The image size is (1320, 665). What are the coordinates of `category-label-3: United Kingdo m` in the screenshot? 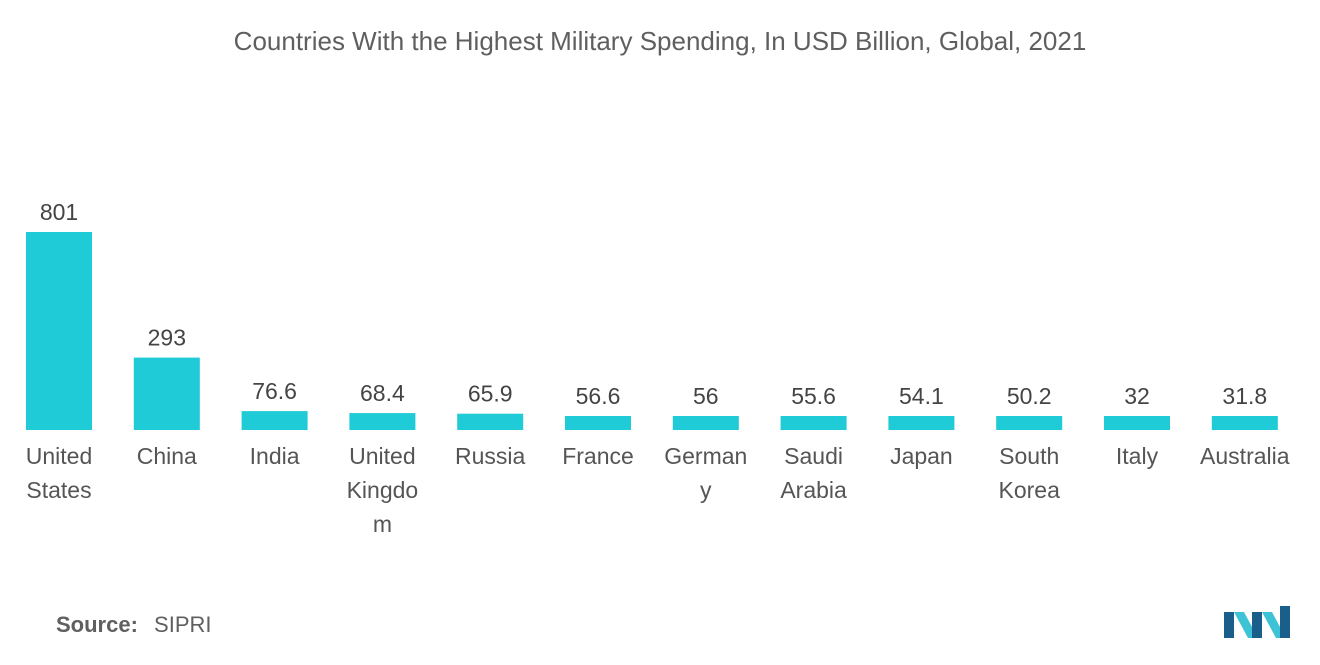 It's located at (383, 490).